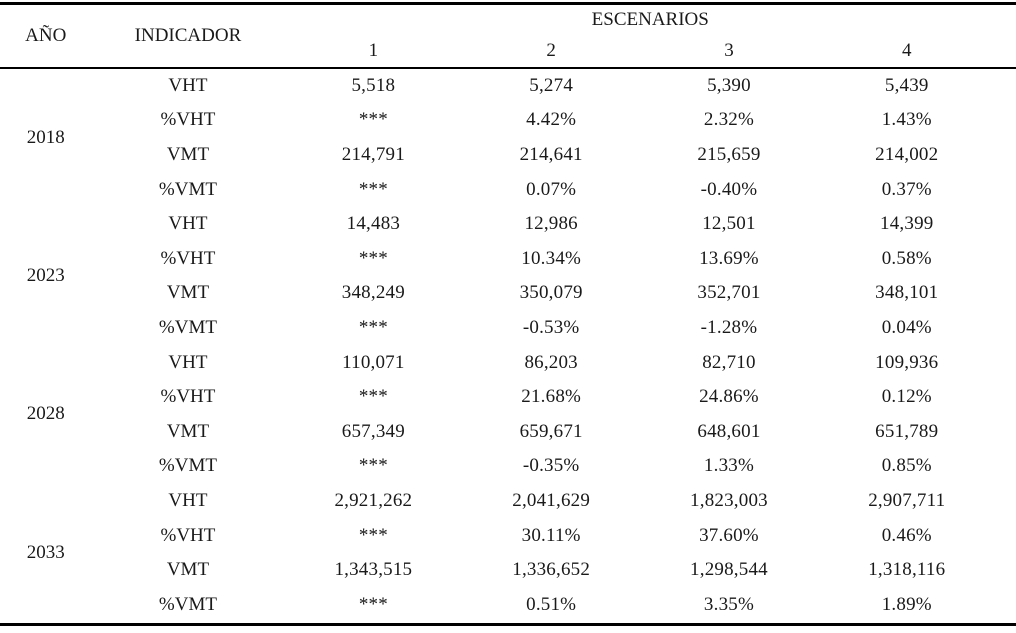 Image resolution: width=1016 pixels, height=633 pixels. Describe the element at coordinates (373, 362) in the screenshot. I see `value-cell: 110,071` at that location.